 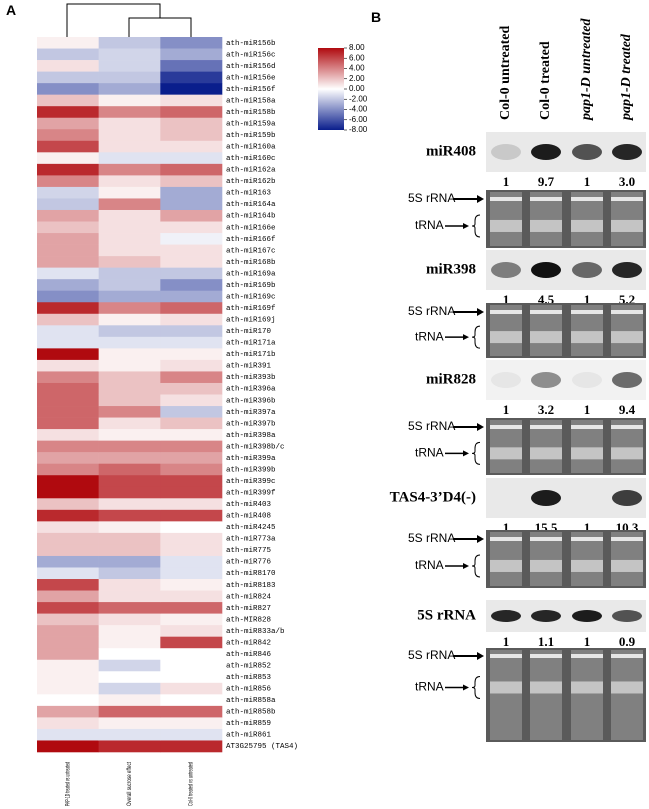 What do you see at coordinates (251, 44) in the screenshot?
I see `row-label: ath-miR156b` at bounding box center [251, 44].